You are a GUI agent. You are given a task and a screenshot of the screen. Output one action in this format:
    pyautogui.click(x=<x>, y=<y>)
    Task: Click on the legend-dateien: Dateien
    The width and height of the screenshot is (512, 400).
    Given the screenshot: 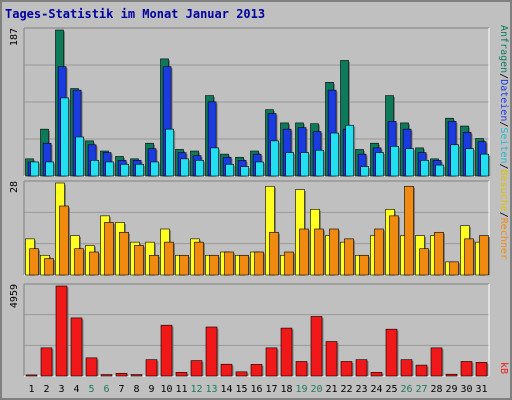 What is the action you would take?
    pyautogui.click(x=503, y=100)
    